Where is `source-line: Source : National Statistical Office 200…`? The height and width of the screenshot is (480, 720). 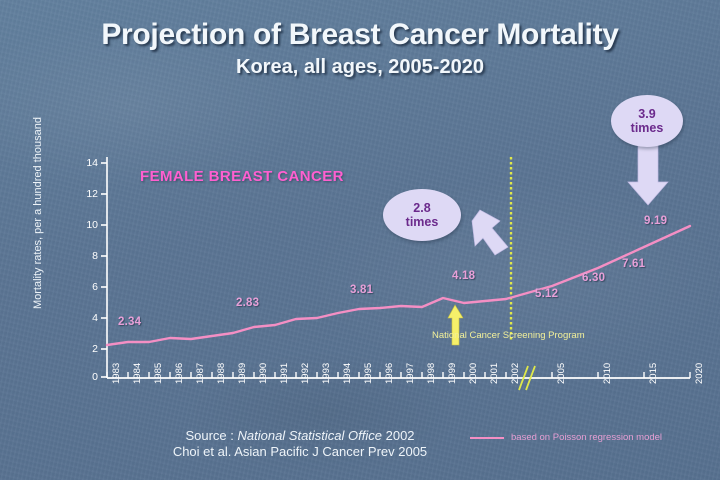
source-line: Source : National Statistical Office 200… is located at coordinates (300, 435).